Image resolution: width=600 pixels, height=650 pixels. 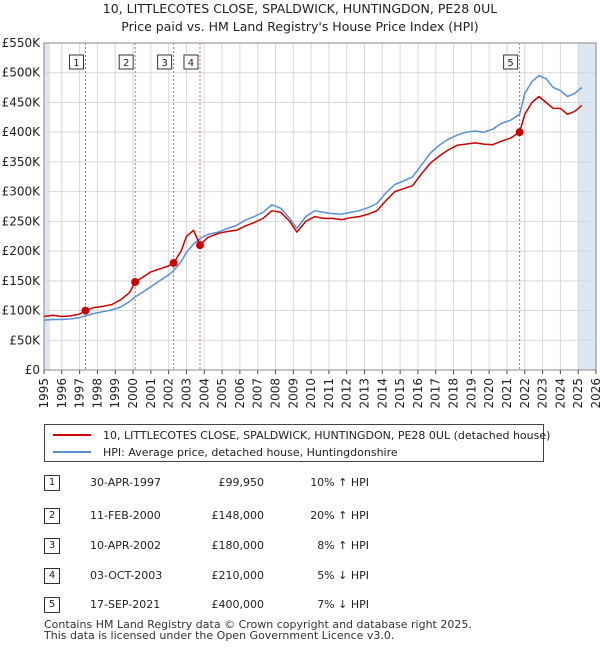 What do you see at coordinates (169, 393) in the screenshot?
I see `x-tick-label: 2002` at bounding box center [169, 393].